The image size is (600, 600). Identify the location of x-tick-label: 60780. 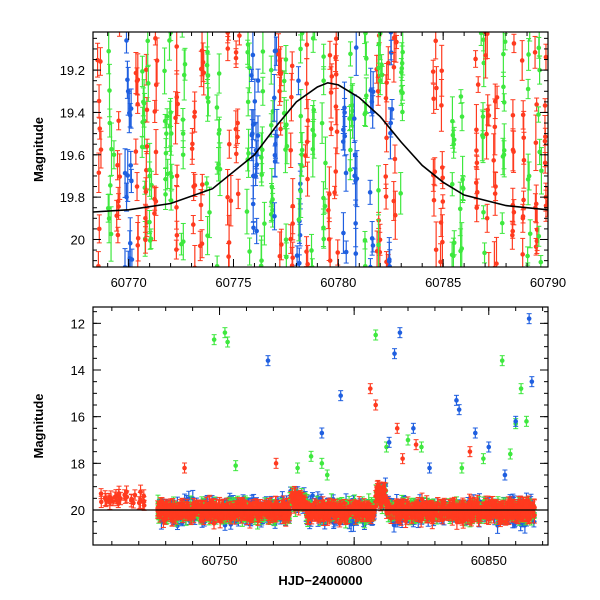
(338, 282).